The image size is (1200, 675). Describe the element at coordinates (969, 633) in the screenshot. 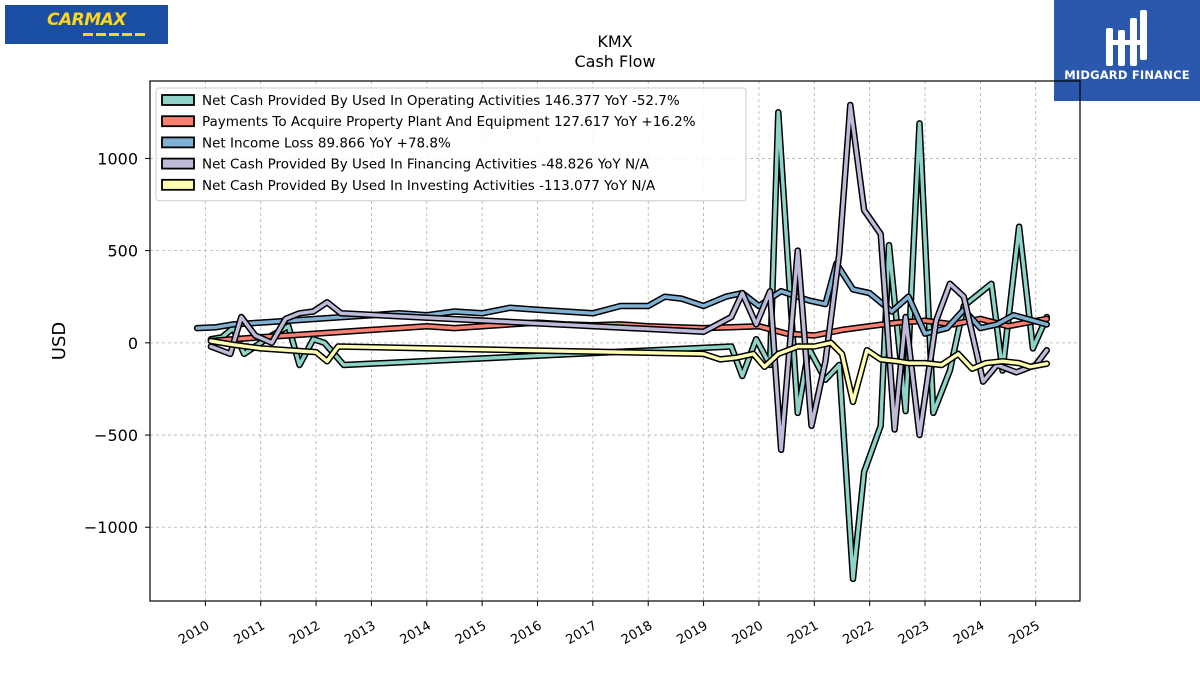

I see `x-tick-label: 2024` at that location.